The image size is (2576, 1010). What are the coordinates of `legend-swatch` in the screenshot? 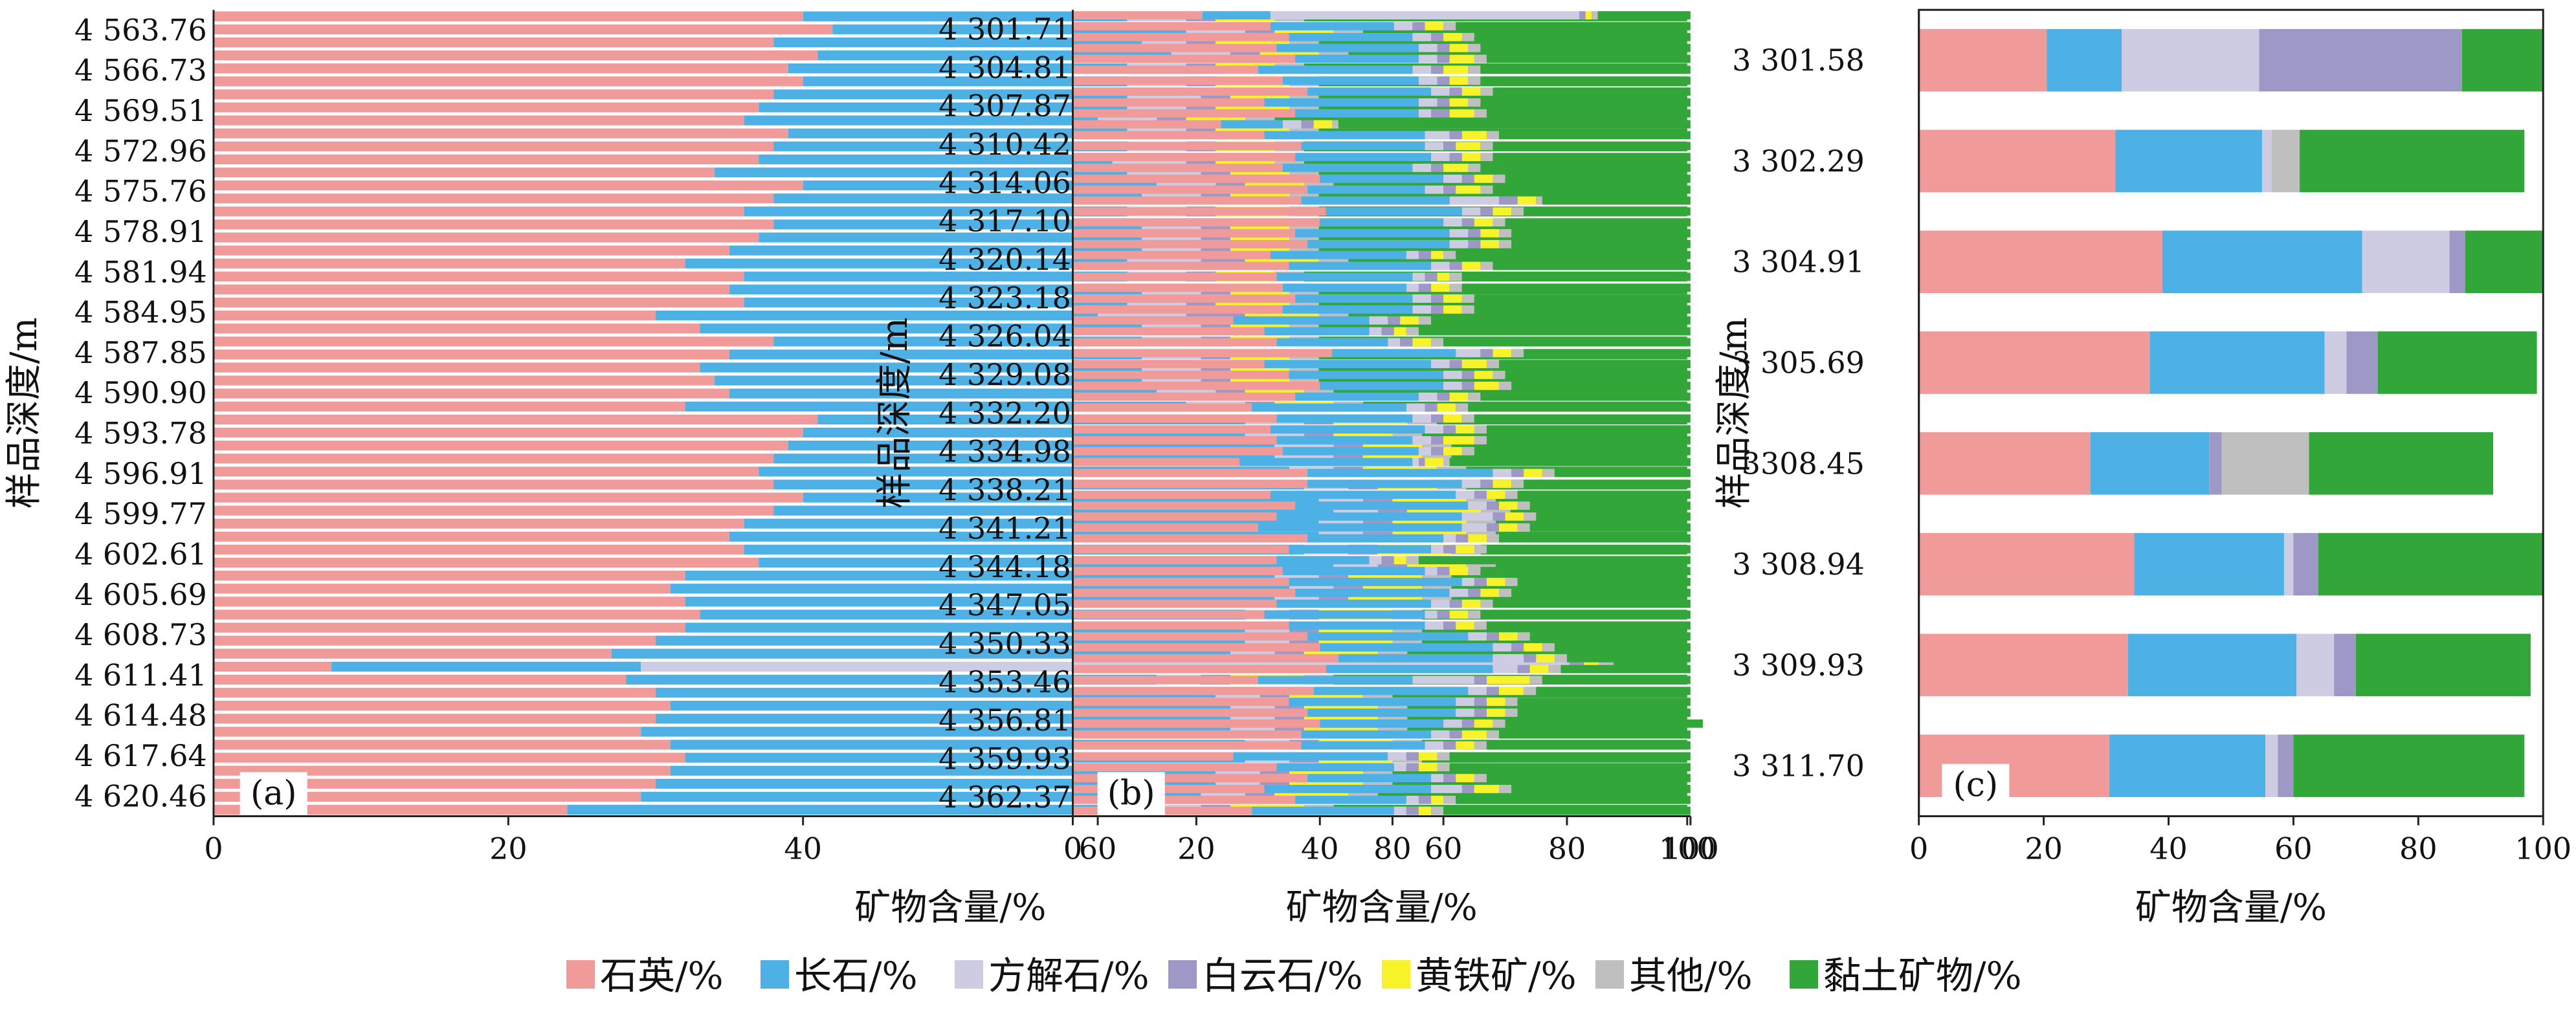 It's located at (580, 974).